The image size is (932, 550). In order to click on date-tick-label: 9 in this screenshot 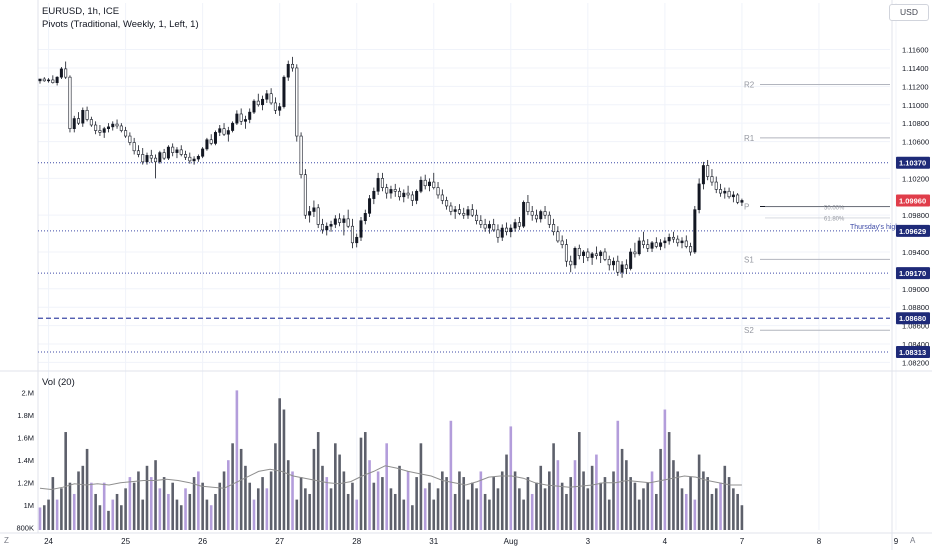, I will do `click(896, 541)`.